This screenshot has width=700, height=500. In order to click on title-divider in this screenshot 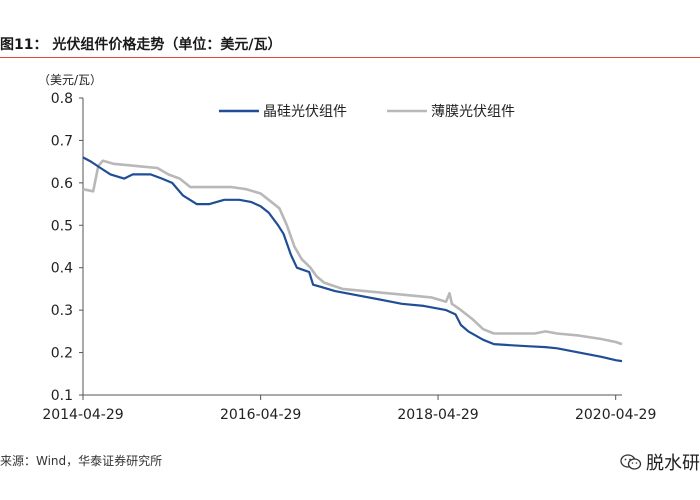, I will do `click(350, 57)`.